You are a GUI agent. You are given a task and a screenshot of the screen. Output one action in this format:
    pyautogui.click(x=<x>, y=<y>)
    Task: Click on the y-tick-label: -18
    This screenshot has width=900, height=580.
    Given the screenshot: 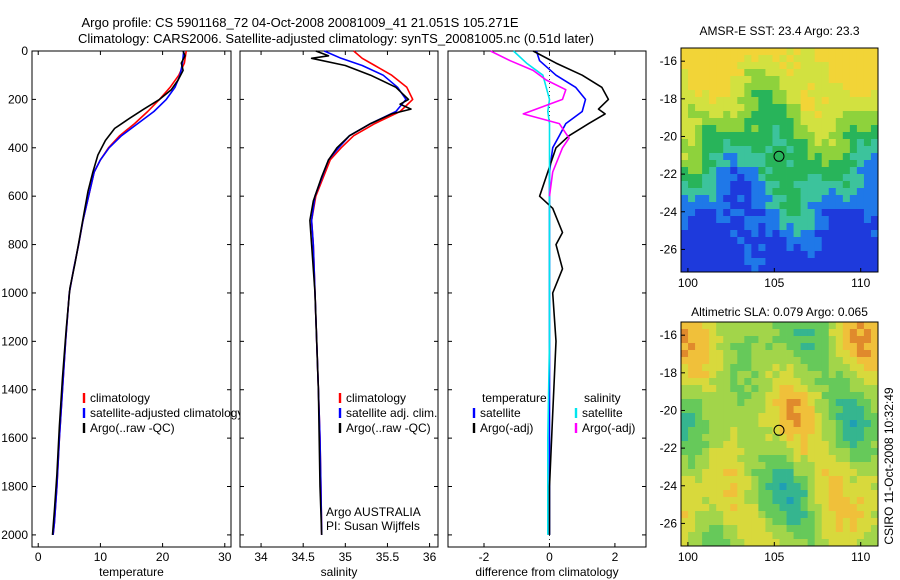 What is the action you would take?
    pyautogui.click(x=669, y=373)
    